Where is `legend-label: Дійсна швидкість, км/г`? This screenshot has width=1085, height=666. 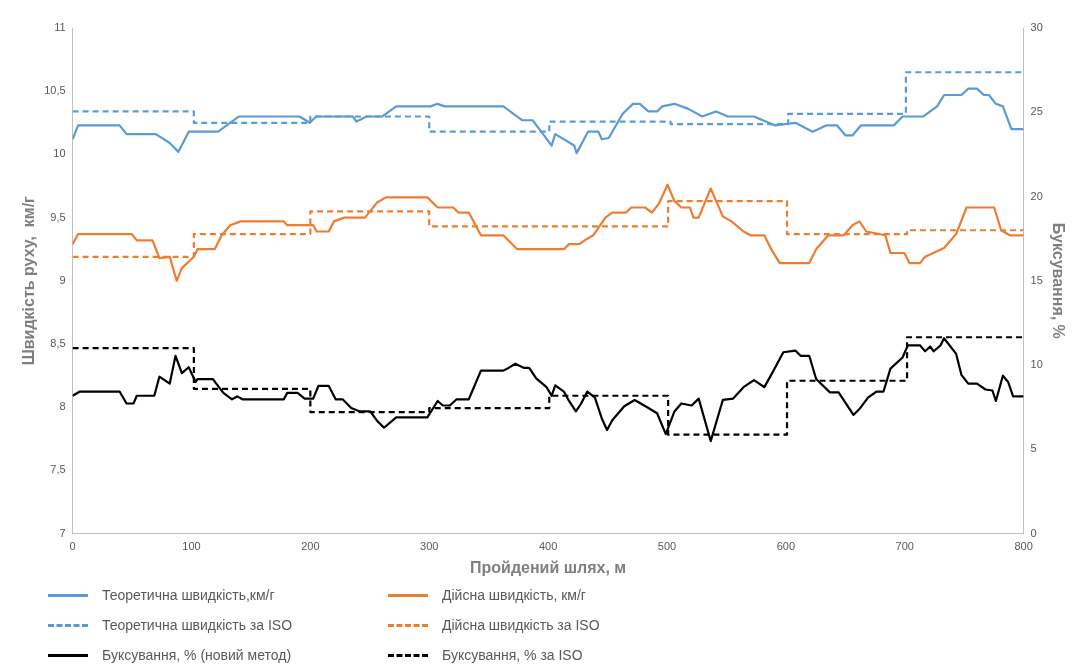
legend-label: Дійсна швидкість, км/г is located at coordinates (514, 595).